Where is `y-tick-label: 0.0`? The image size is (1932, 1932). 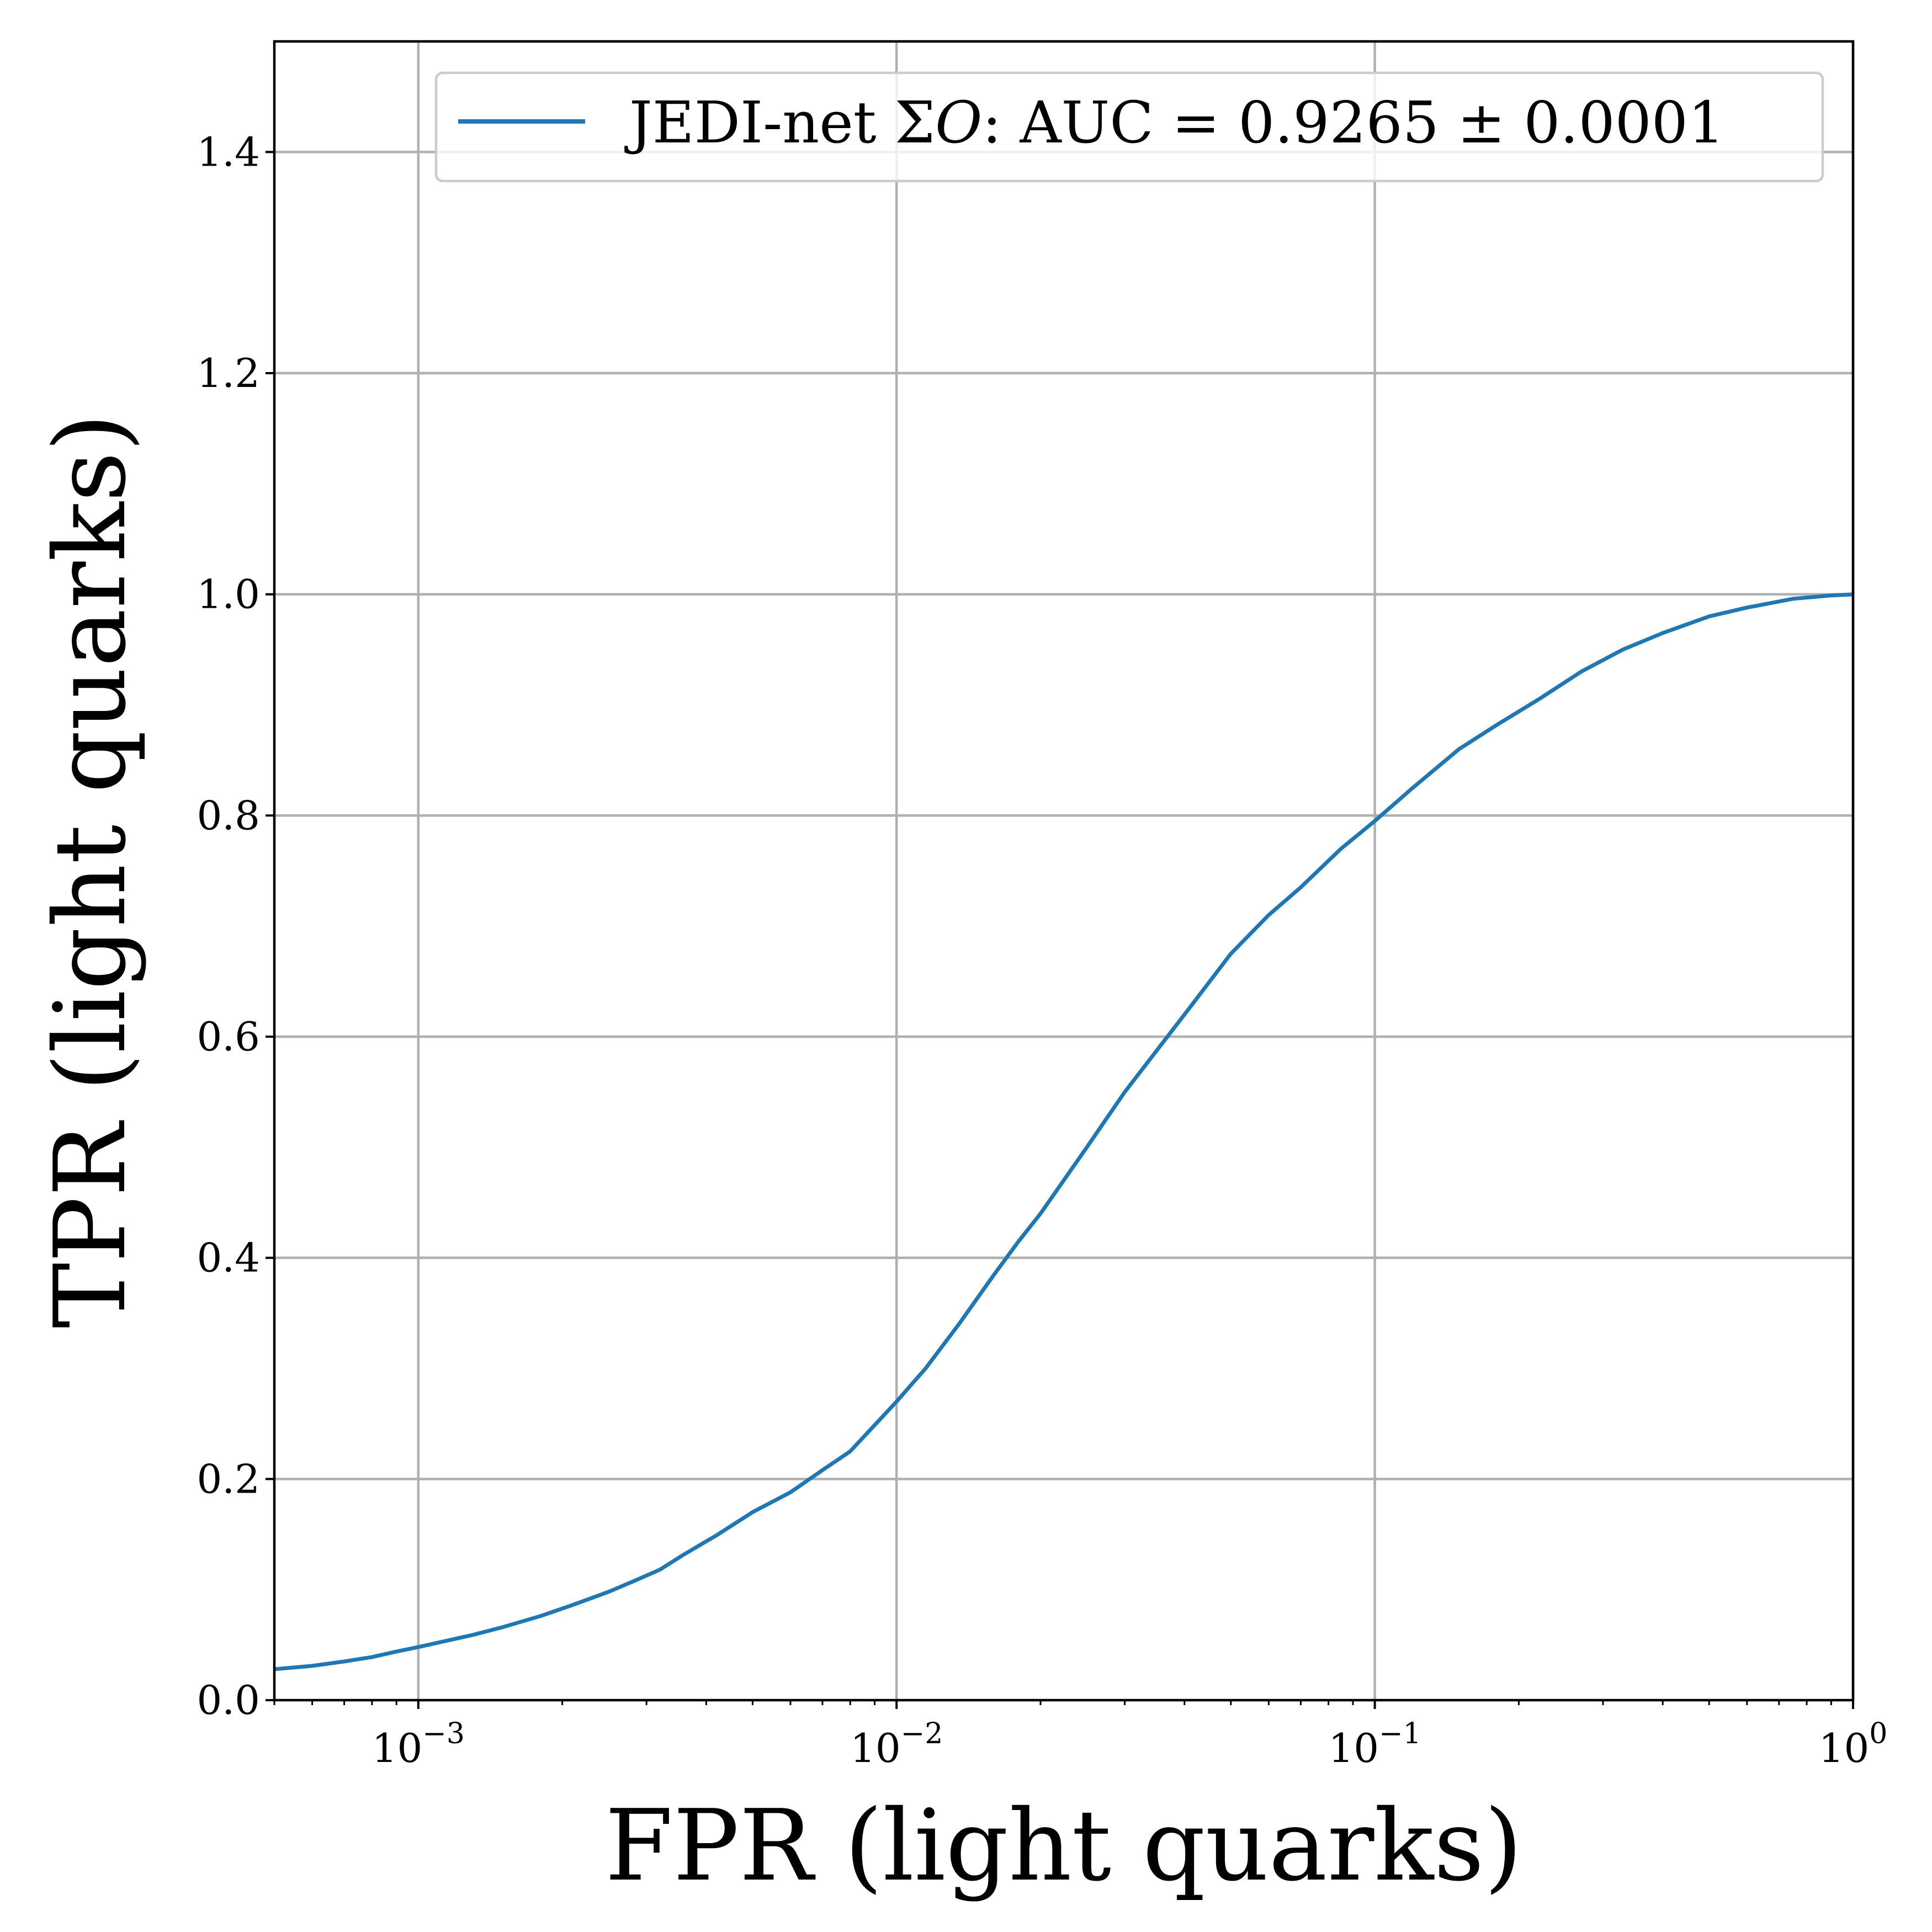 y-tick-label: 0.0 is located at coordinates (229, 1700).